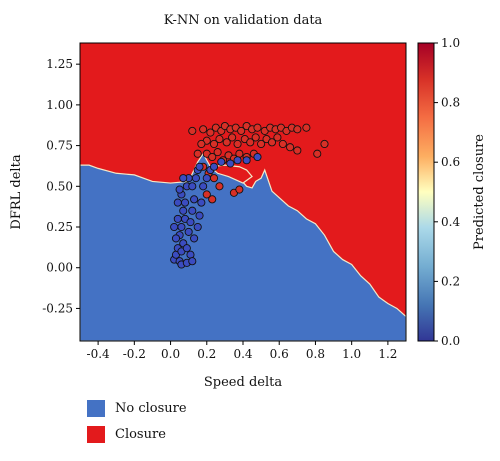 The image size is (500, 461). I want to click on y-axis: -0.25 0.00 0.25 0.50 0.75 1.00 1.25, so click(61, 186).